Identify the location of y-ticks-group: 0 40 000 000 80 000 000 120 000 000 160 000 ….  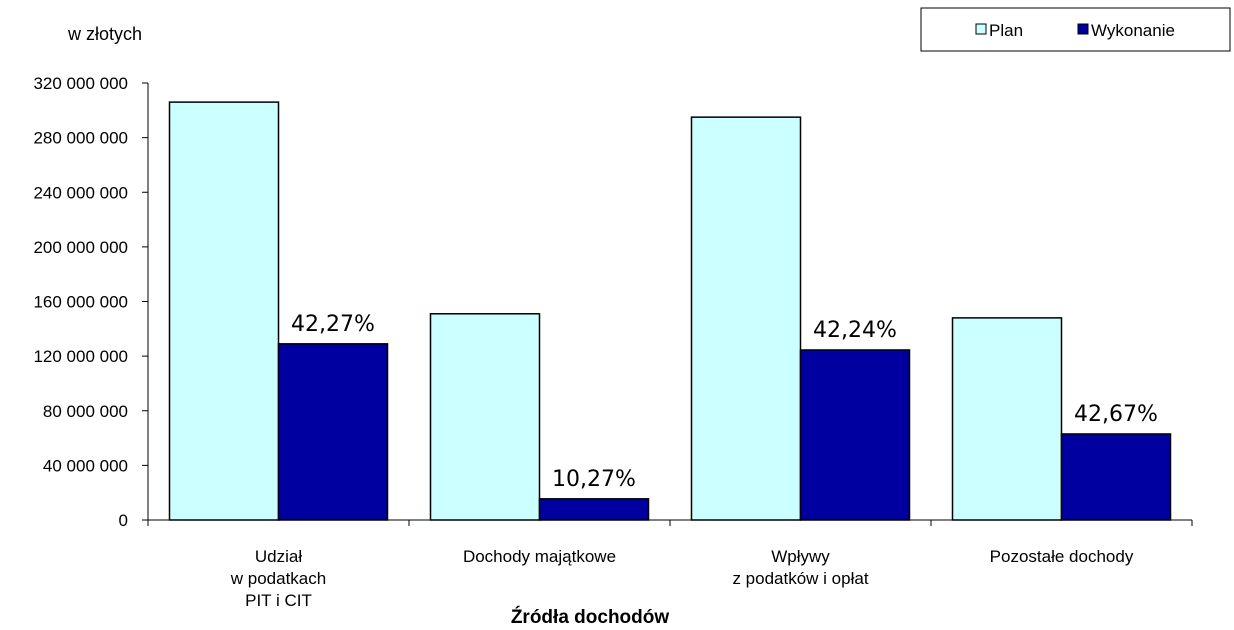
(90, 302).